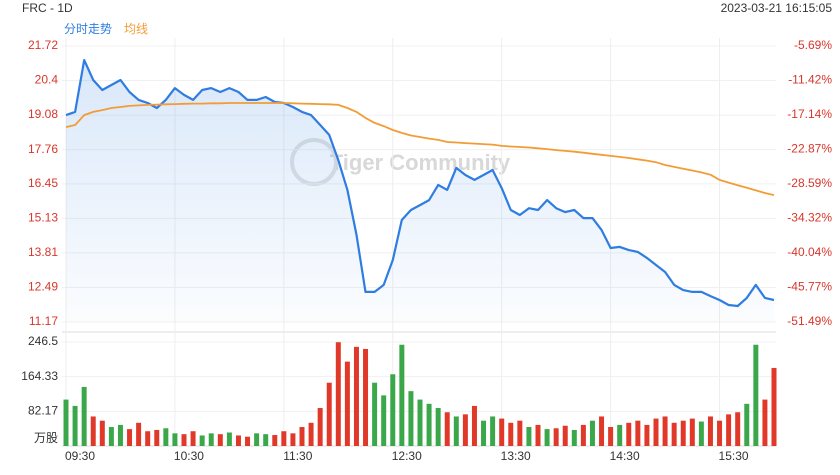  I want to click on y-tick-label: 11.17, so click(43, 321).